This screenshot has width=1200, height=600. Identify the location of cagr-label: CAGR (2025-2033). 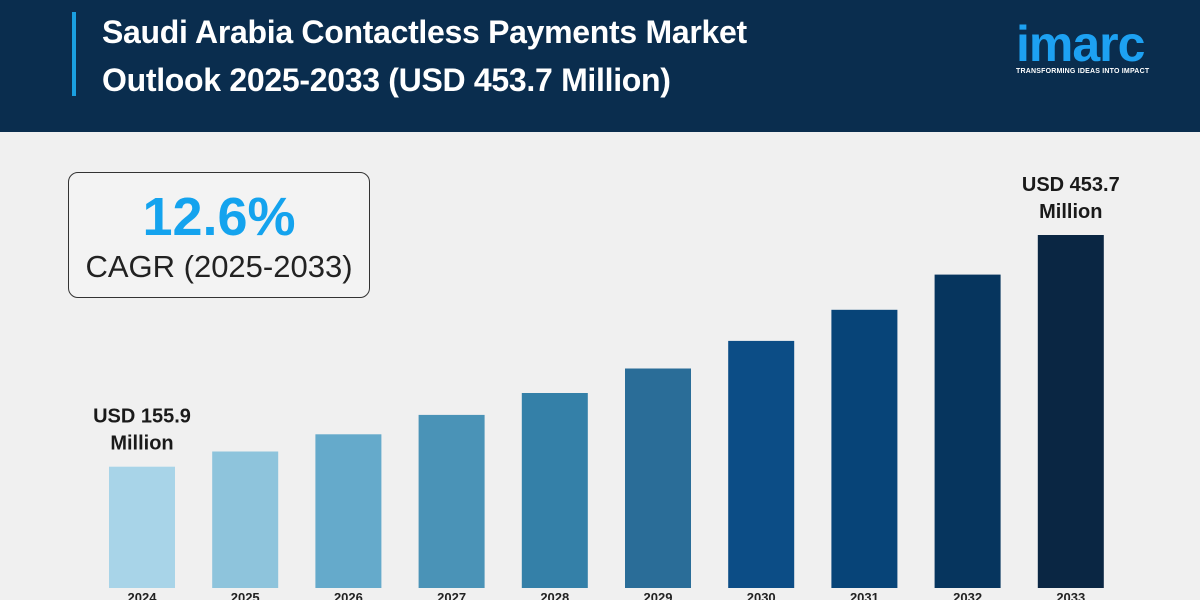
(219, 266).